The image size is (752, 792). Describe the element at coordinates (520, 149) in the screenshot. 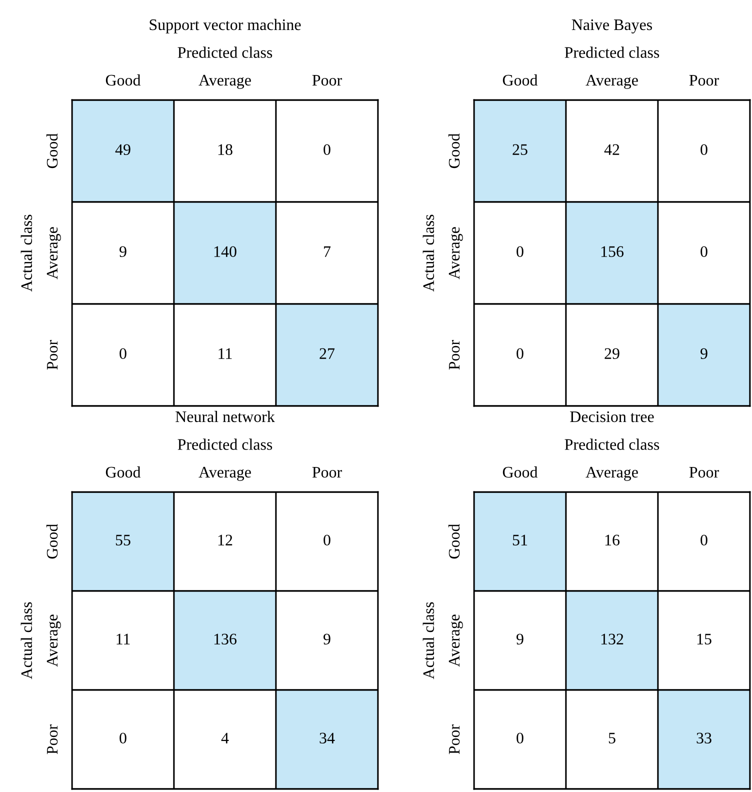

I see `data-label: 25` at that location.